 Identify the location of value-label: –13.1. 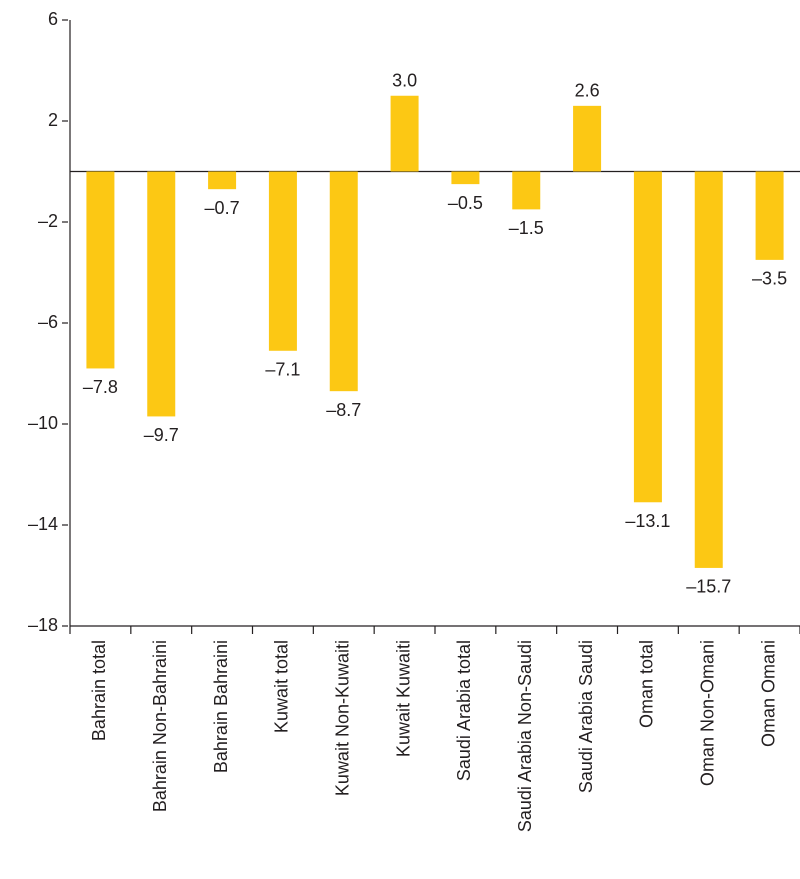
(647, 521).